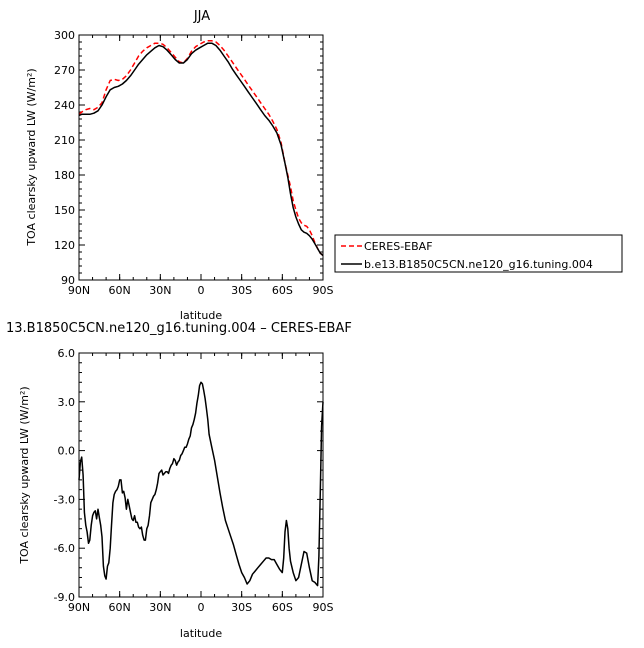 The image size is (644, 648). What do you see at coordinates (120, 607) in the screenshot?
I see `chart-bottom-x-tick-label: 60N` at bounding box center [120, 607].